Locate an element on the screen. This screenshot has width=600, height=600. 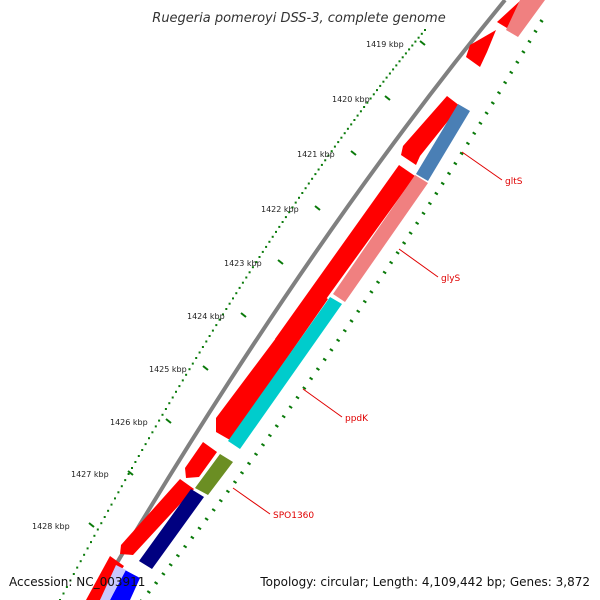
cds-navy is located at coordinates (171, 529).